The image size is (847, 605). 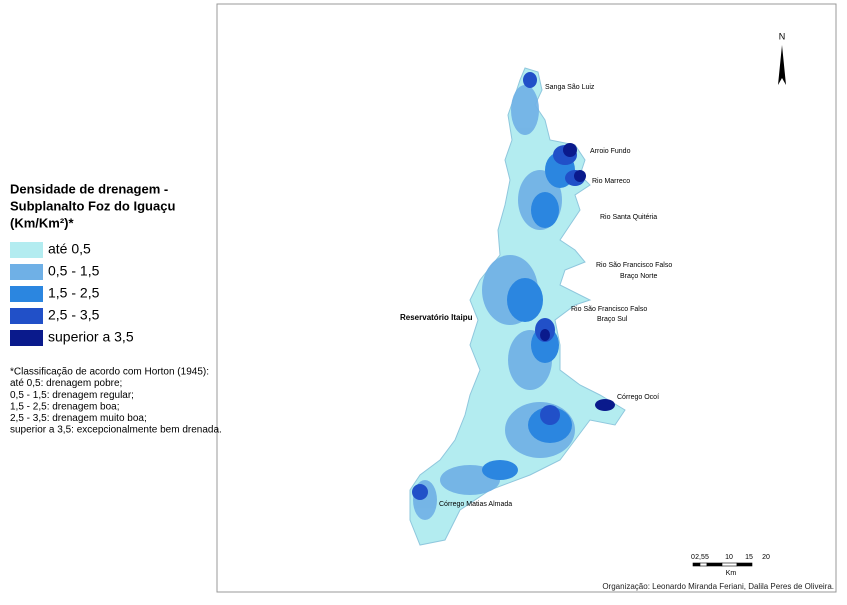 What do you see at coordinates (611, 181) in the screenshot?
I see `map-label: Rio Marreco` at bounding box center [611, 181].